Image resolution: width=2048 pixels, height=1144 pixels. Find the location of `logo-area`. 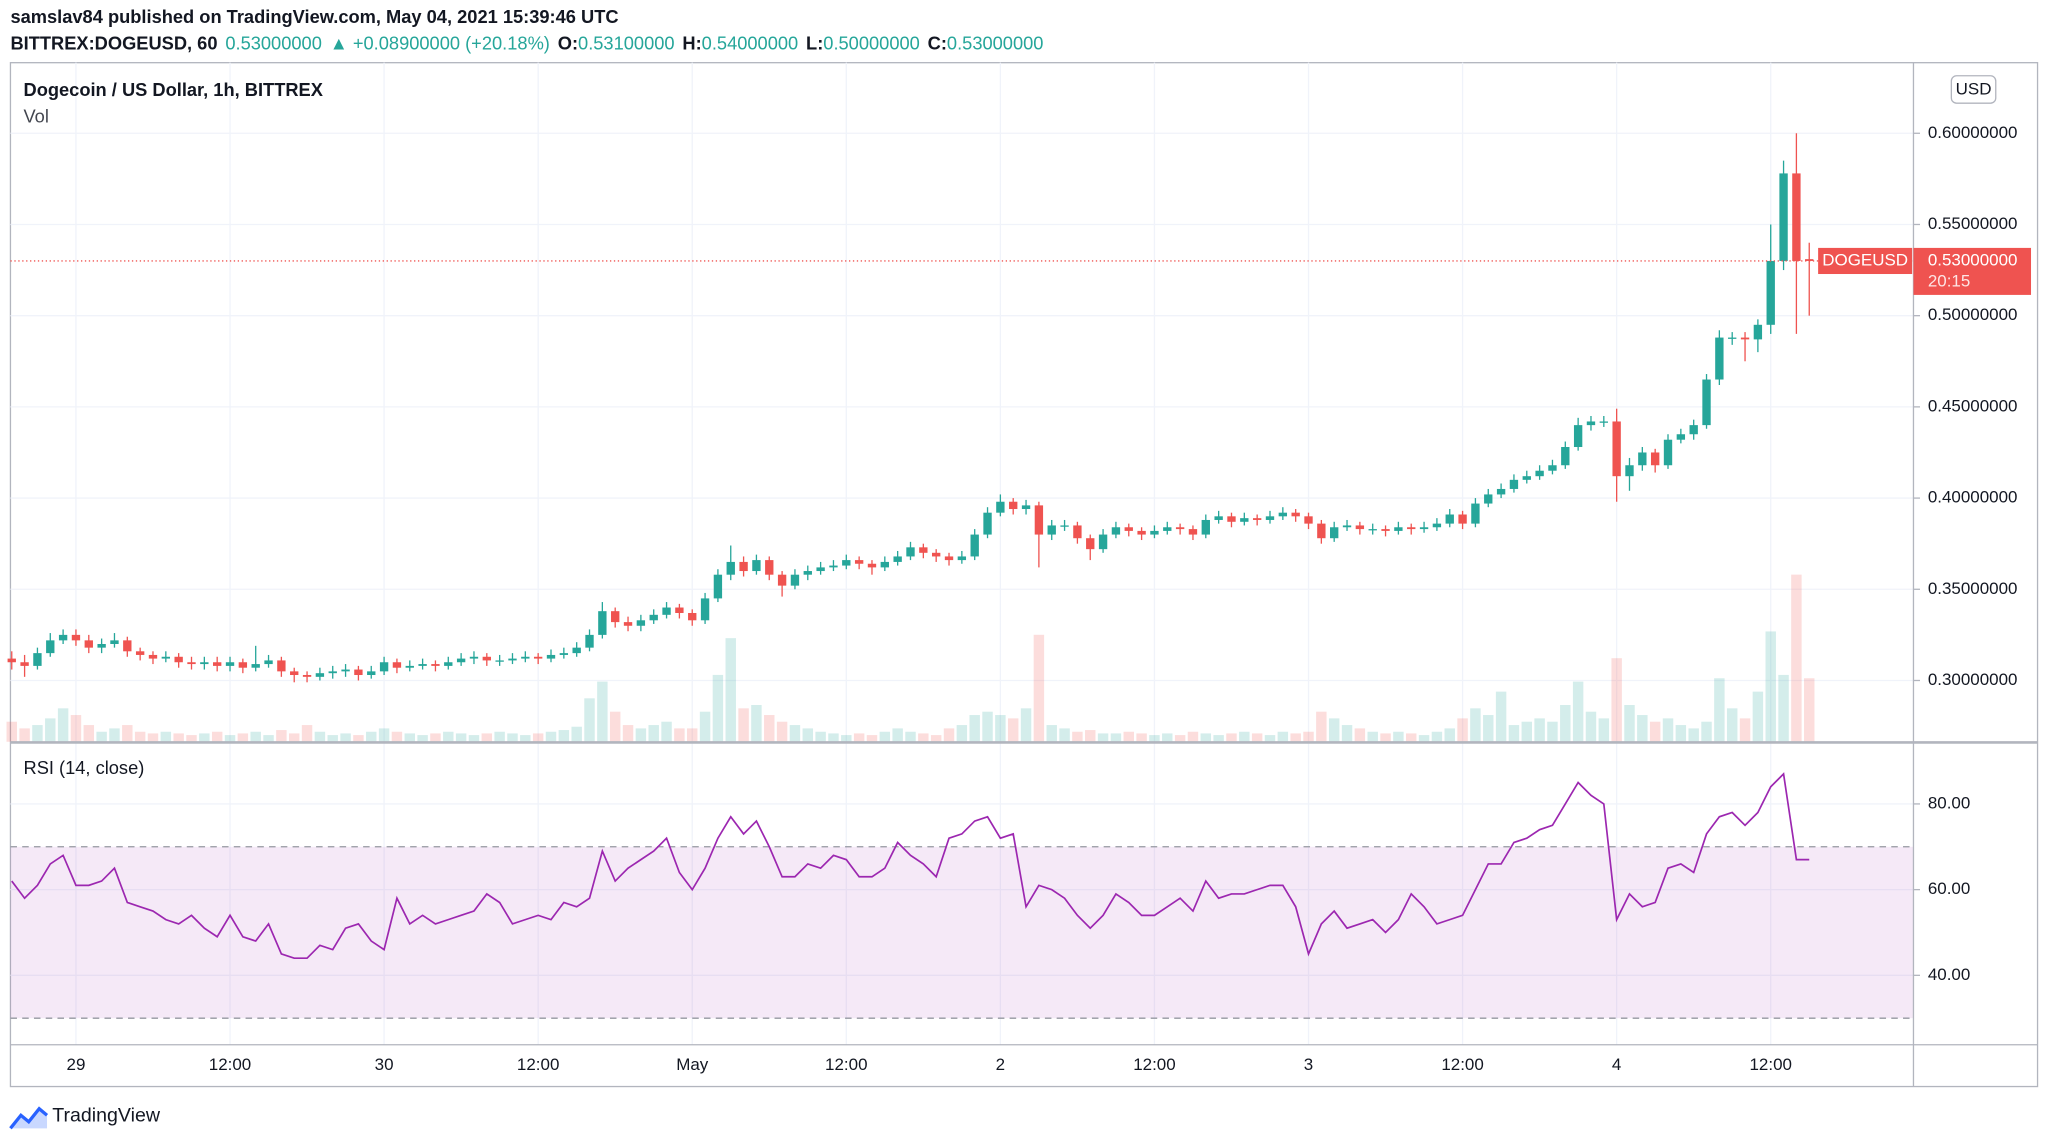

logo-area is located at coordinates (29, 1118).